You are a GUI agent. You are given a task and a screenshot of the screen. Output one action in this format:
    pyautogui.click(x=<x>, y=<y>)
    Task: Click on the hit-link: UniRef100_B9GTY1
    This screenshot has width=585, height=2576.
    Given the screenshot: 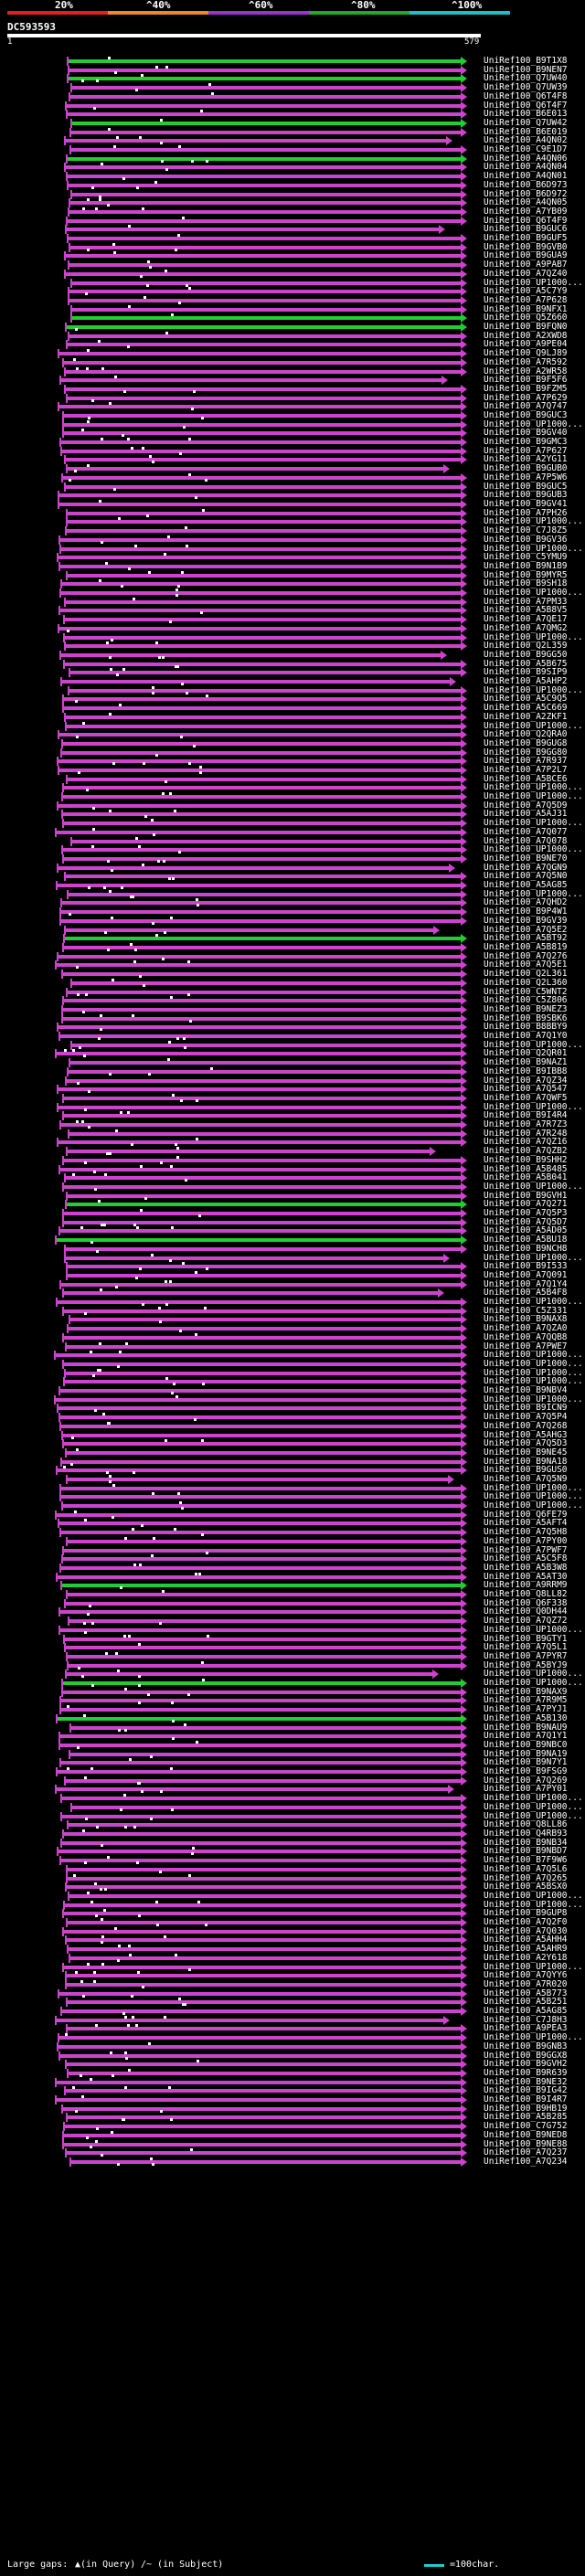 What is the action you would take?
    pyautogui.click(x=526, y=1639)
    